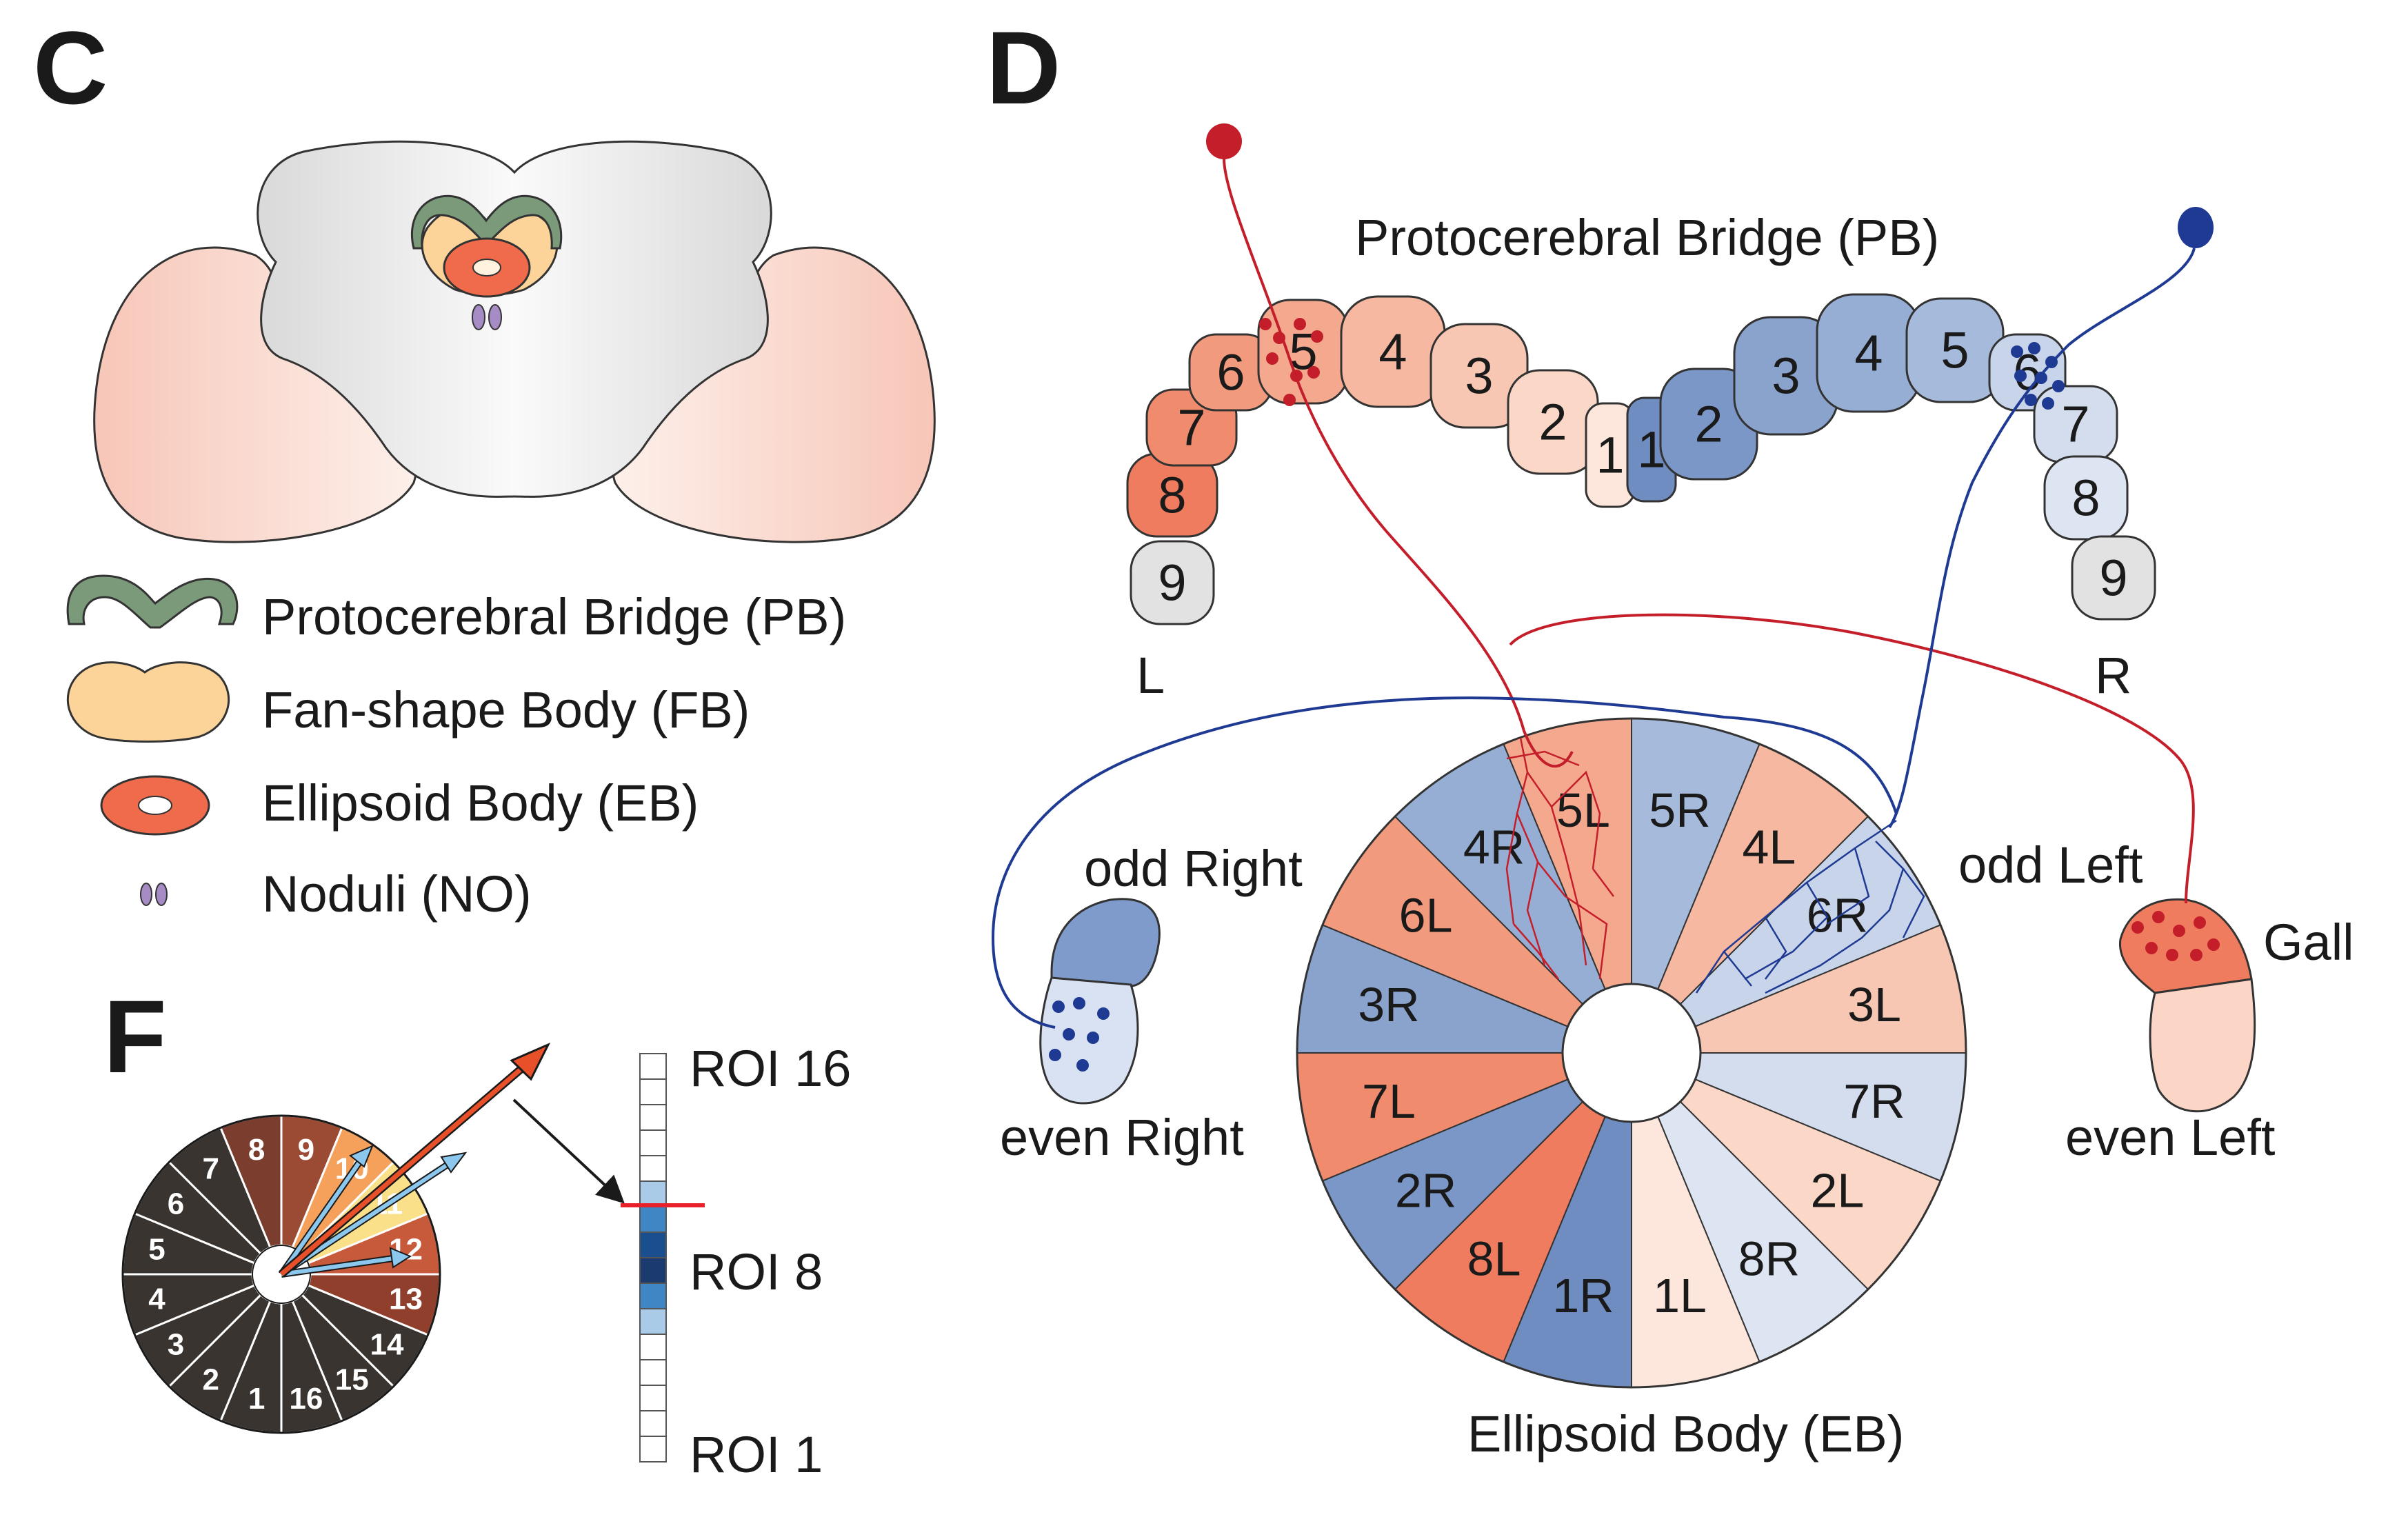  What do you see at coordinates (406, 1167) in the screenshot?
I see `red-population-vector-fill` at bounding box center [406, 1167].